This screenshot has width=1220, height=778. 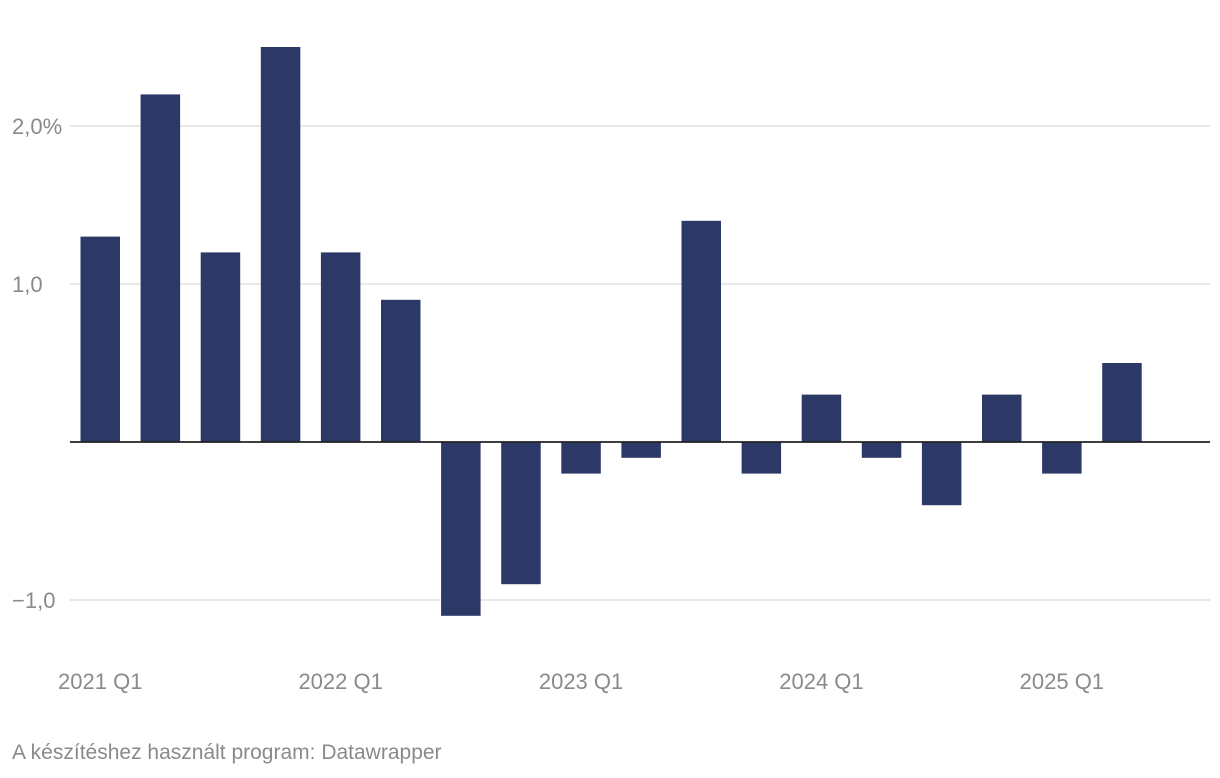 What do you see at coordinates (220, 347) in the screenshot?
I see `bar-2021-q3` at bounding box center [220, 347].